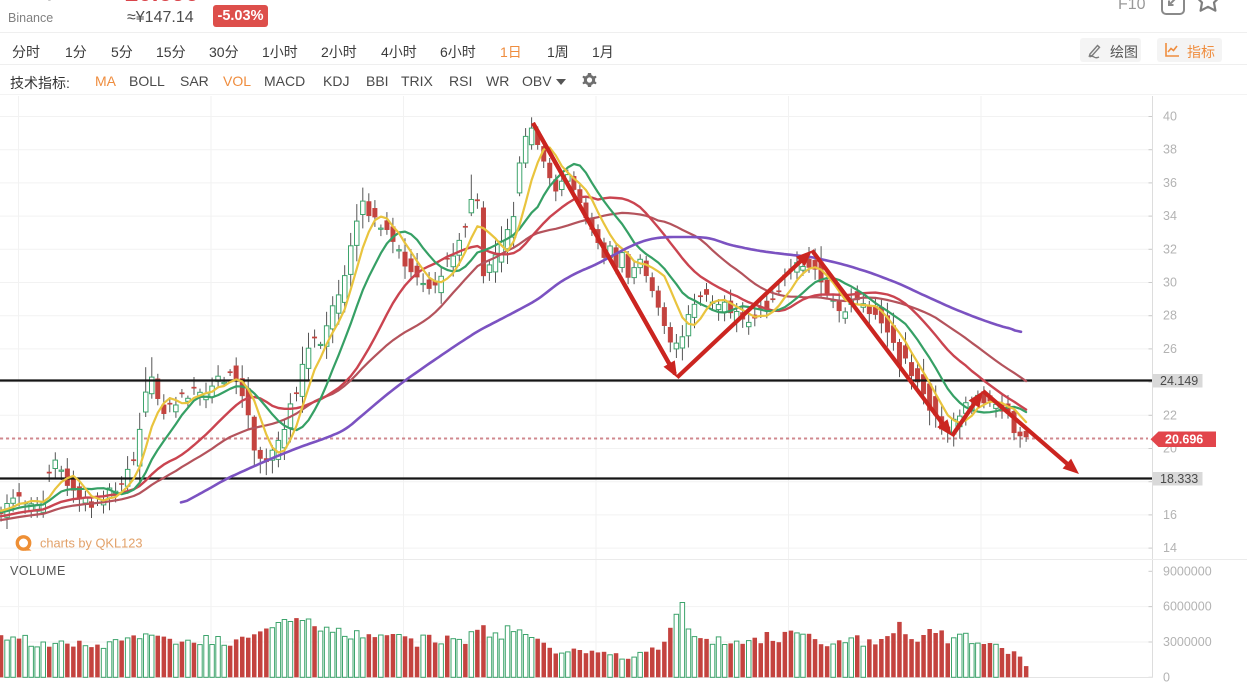 The image size is (1247, 693). Describe the element at coordinates (1170, 216) in the screenshot. I see `svg-text: 34` at that location.